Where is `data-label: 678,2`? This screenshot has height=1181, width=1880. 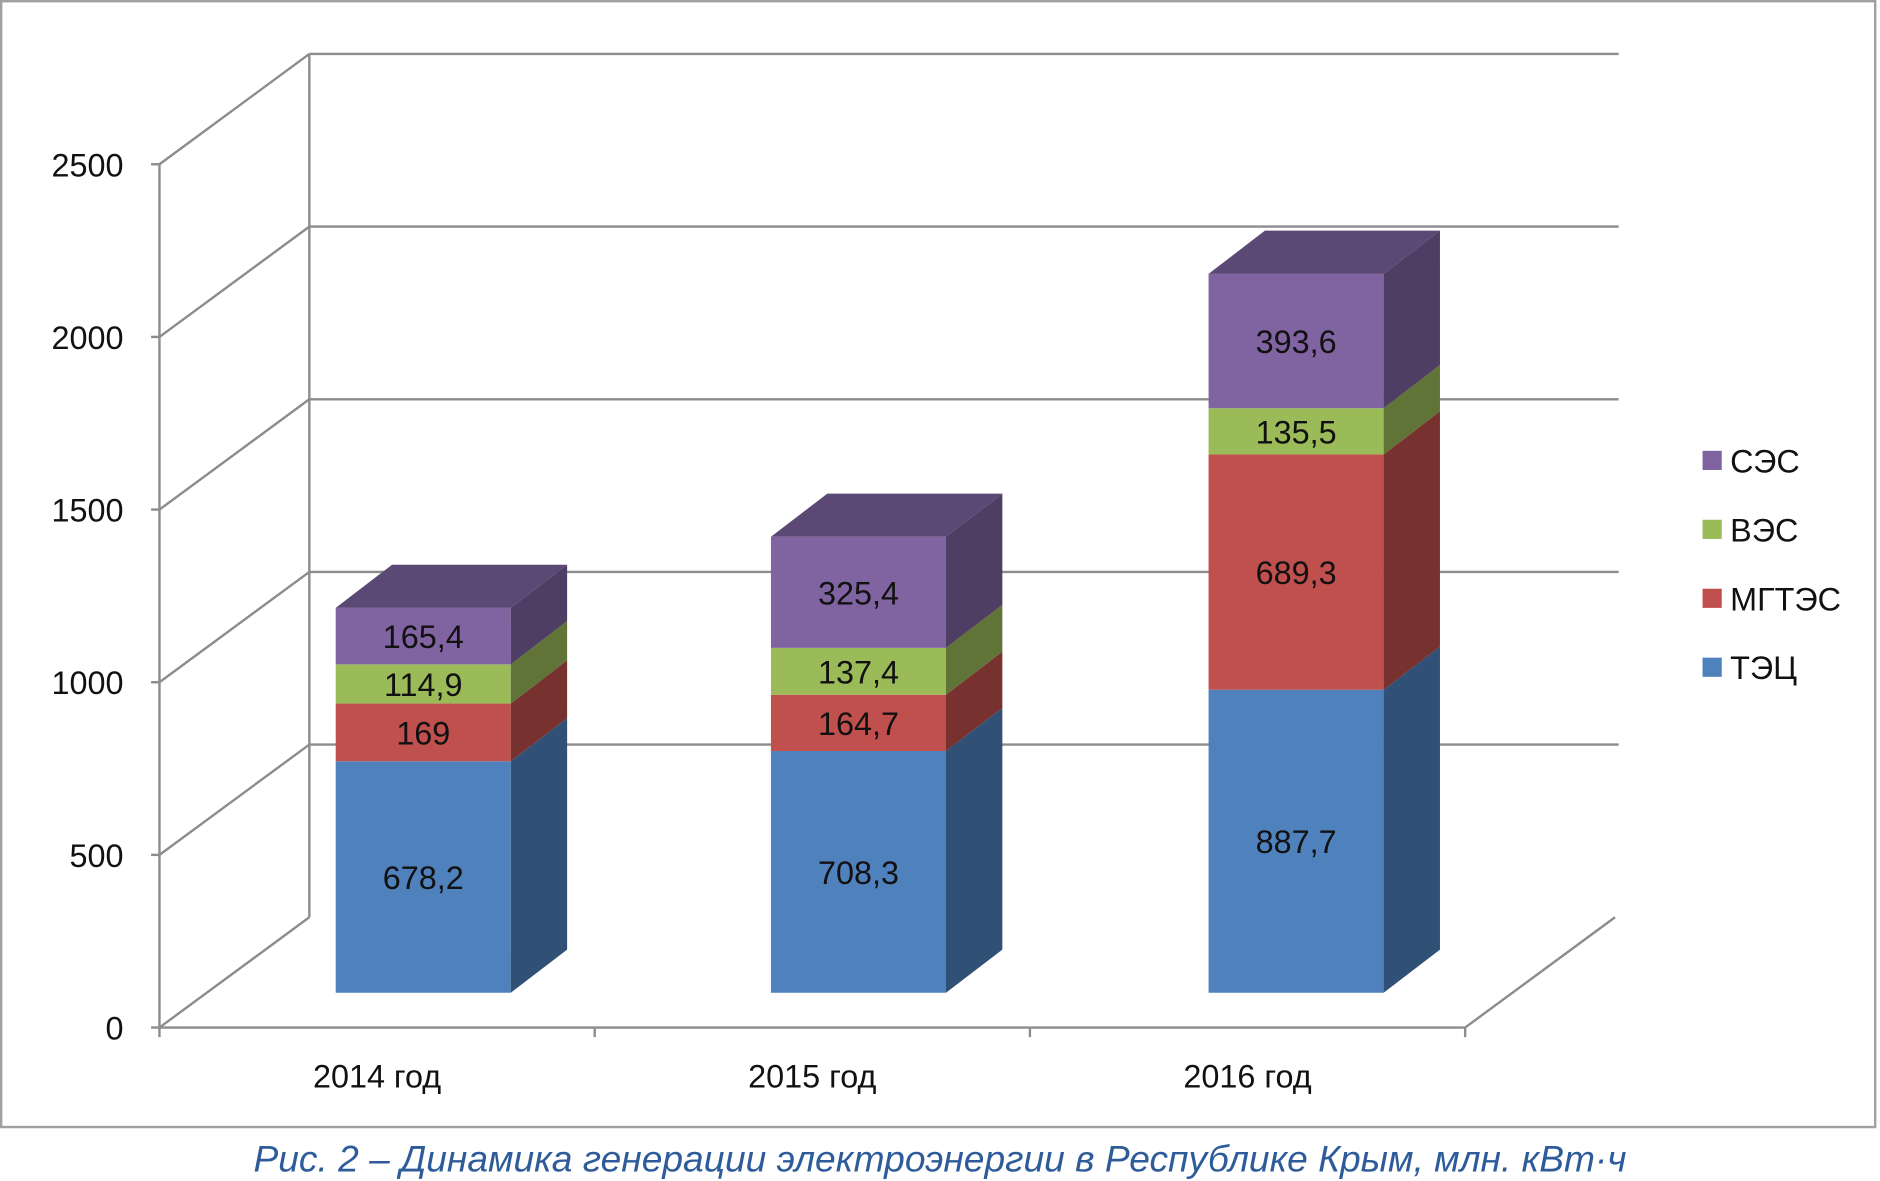 data-label: 678,2 is located at coordinates (423, 878).